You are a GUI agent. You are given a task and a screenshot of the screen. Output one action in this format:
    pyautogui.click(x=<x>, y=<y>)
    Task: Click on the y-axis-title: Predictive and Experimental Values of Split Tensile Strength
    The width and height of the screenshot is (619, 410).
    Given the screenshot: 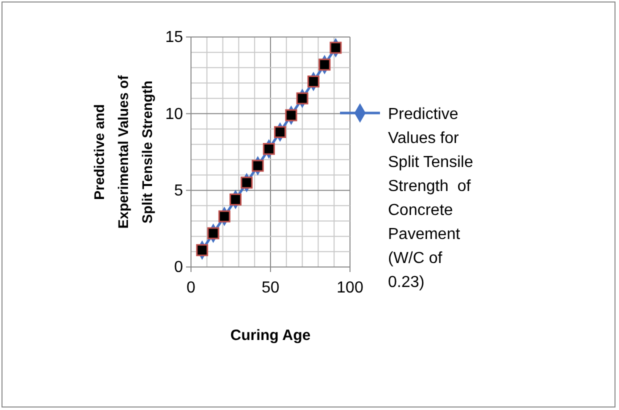 What is the action you would take?
    pyautogui.click(x=123, y=152)
    